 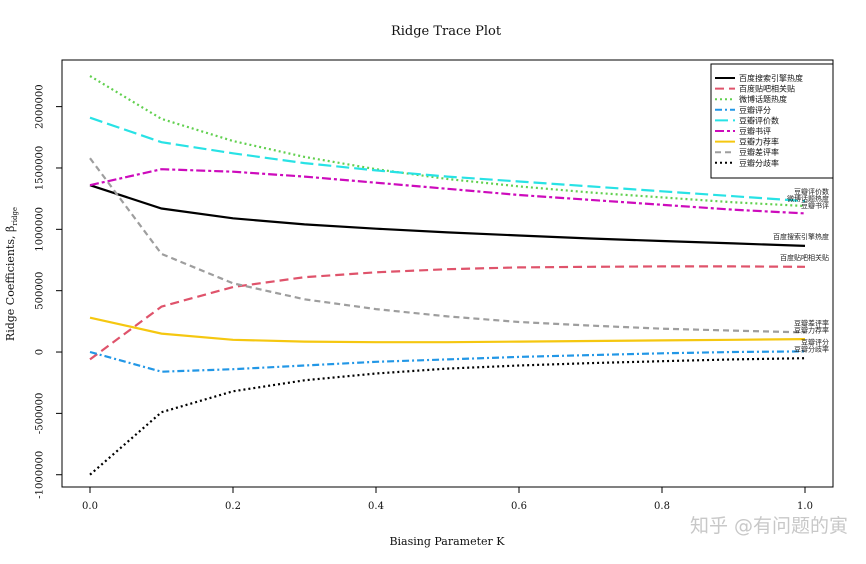 What do you see at coordinates (15, 216) in the screenshot?
I see `y-axis-label-subscript: ridge` at bounding box center [15, 216].